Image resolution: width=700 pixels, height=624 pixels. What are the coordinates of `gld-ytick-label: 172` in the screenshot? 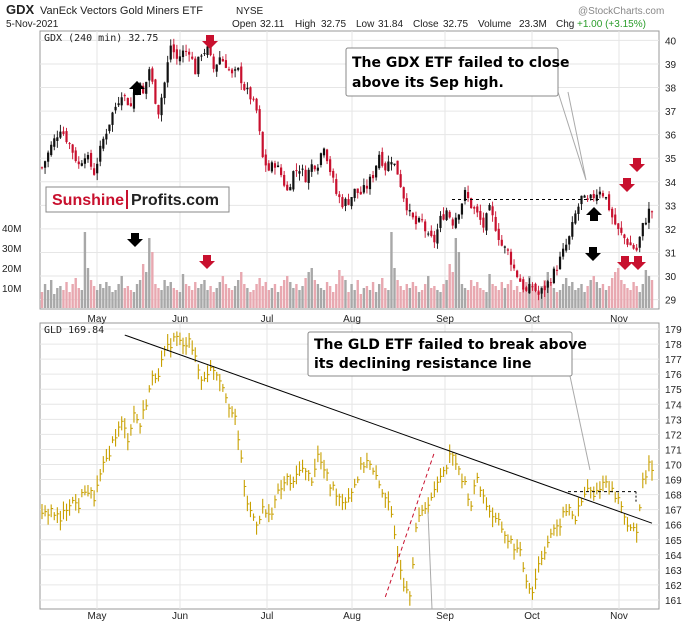 It's located at (673, 435).